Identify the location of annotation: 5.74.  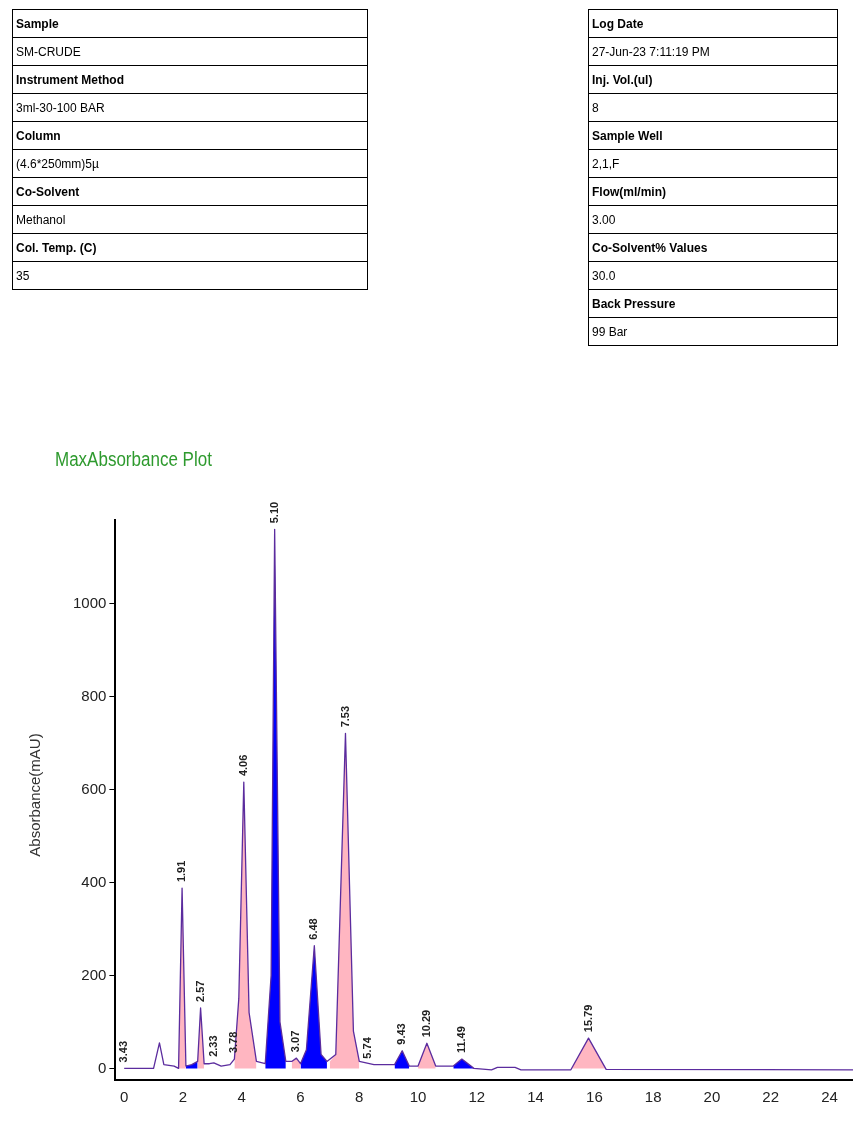
(367, 1047).